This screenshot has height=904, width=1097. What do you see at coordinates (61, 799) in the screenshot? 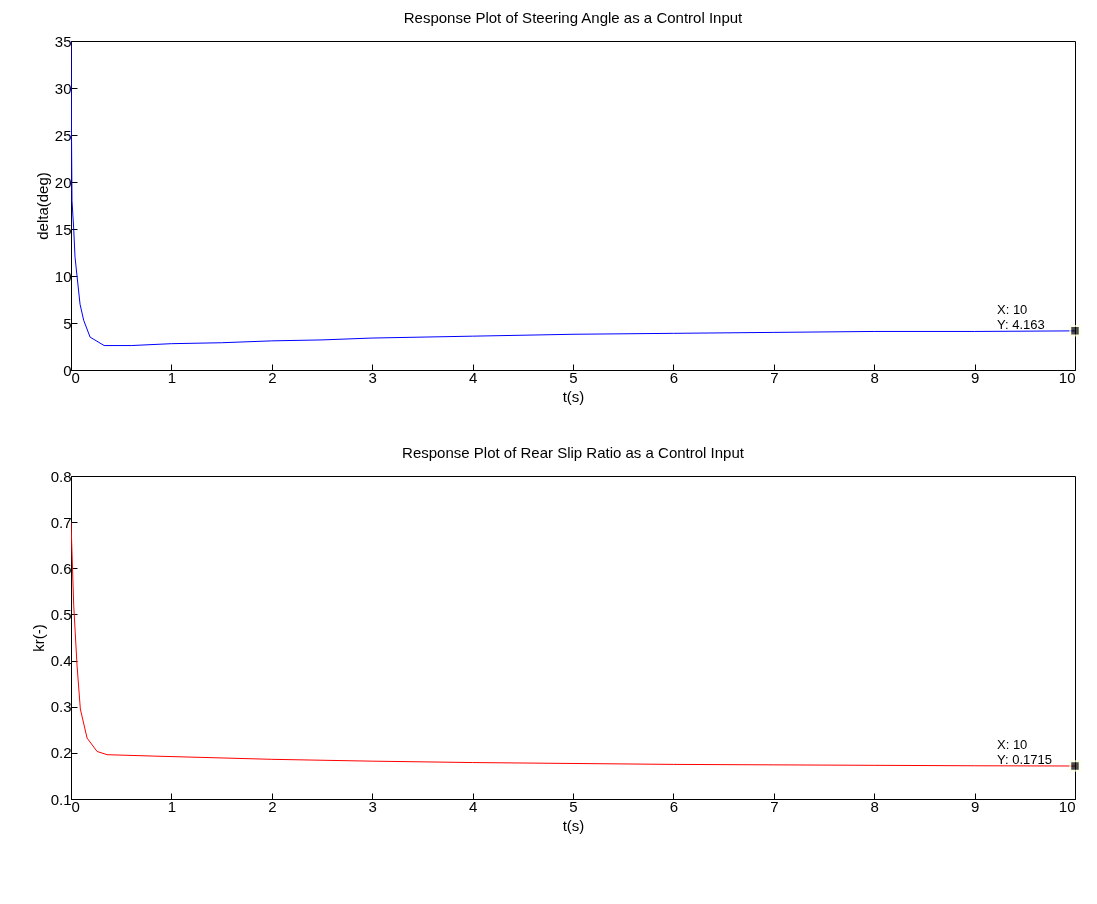
I see `y-tick-label: 0.1` at bounding box center [61, 799].